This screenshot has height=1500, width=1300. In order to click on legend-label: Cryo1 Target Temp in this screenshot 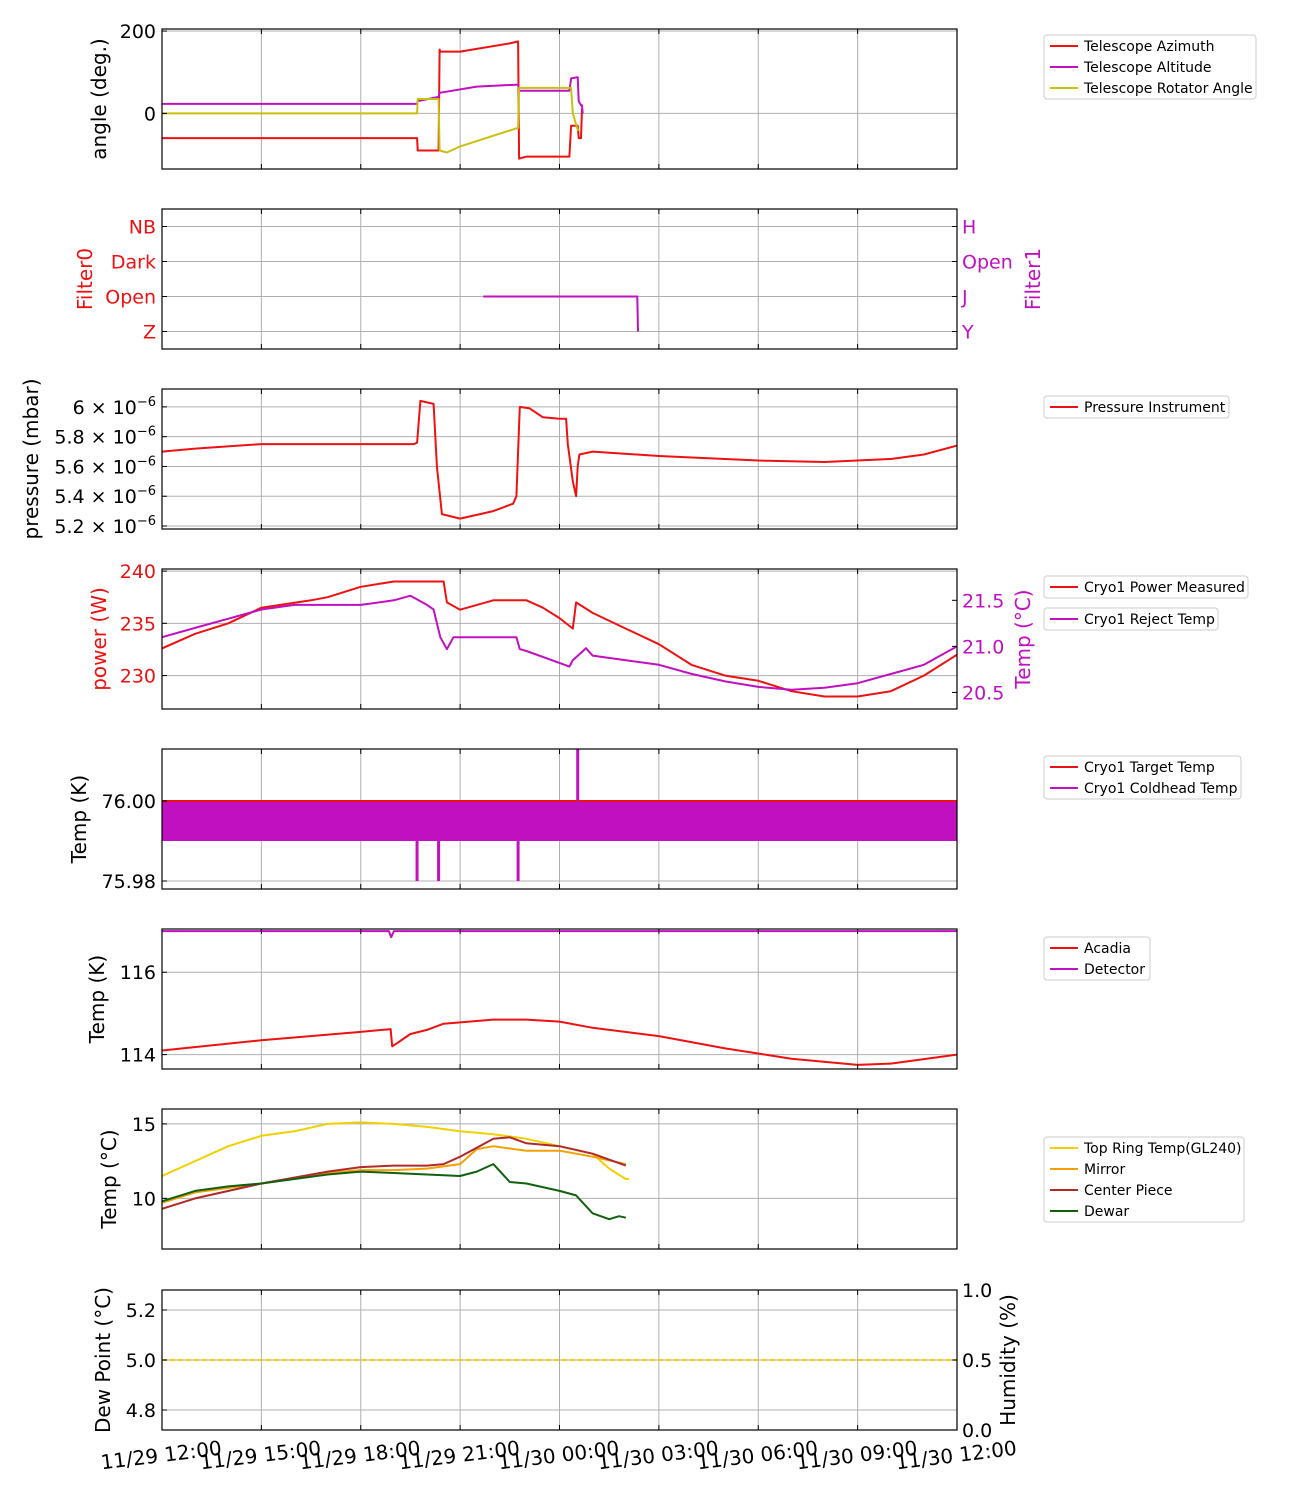, I will do `click(1149, 768)`.